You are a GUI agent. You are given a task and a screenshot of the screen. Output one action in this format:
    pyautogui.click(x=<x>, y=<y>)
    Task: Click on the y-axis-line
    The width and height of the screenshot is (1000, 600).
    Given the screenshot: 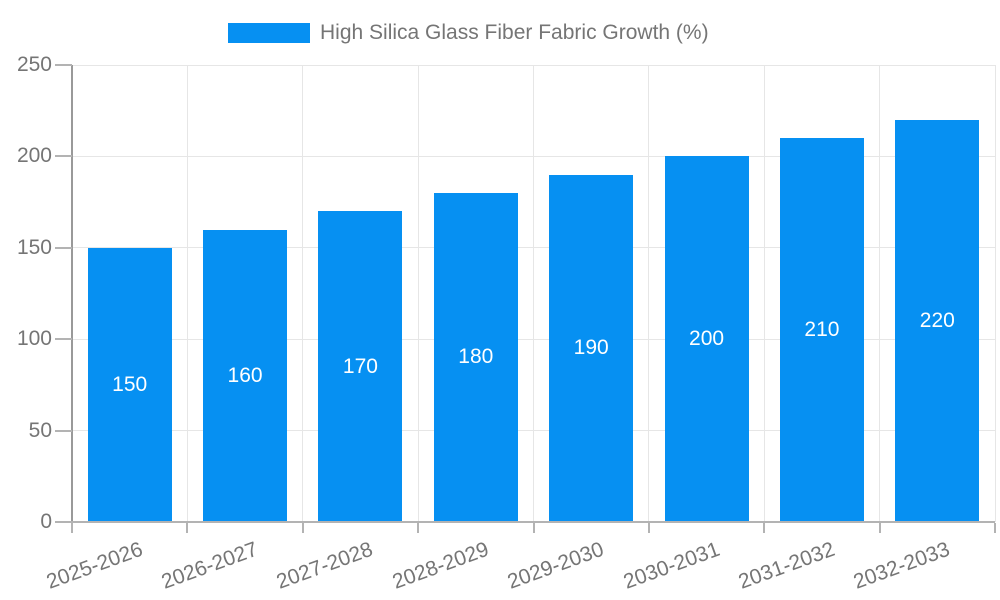 What is the action you would take?
    pyautogui.click(x=72, y=294)
    